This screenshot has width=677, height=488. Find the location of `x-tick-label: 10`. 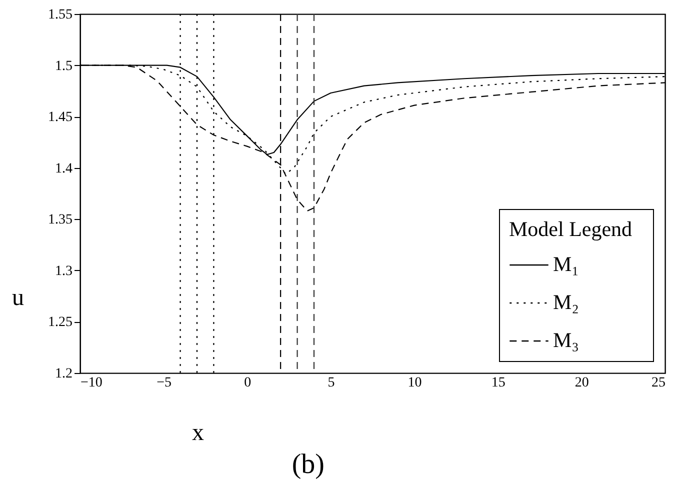

x-tick-label: 10 is located at coordinates (415, 383).